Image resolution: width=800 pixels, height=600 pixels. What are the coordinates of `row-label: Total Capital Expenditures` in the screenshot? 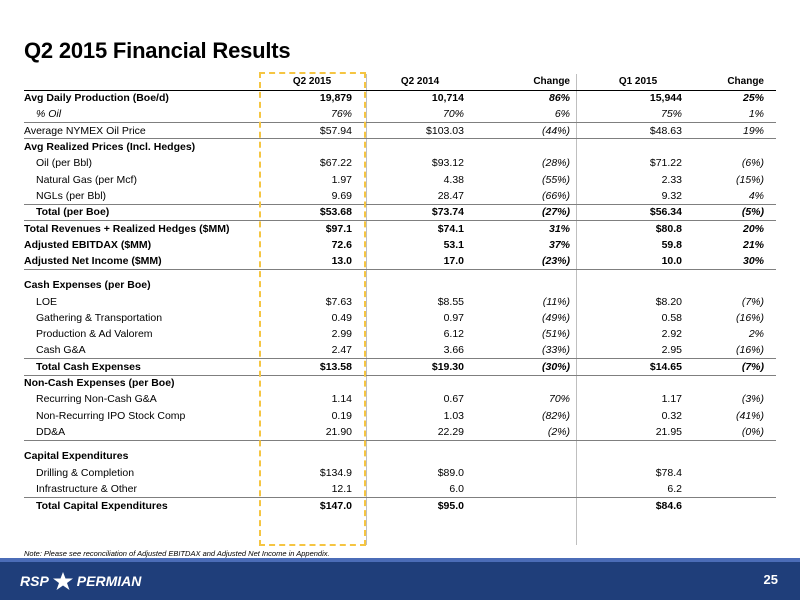 It's located at (142, 505).